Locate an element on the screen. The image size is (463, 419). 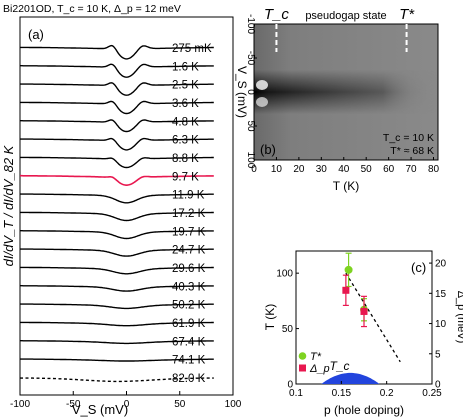
y-tick-label: -100 is located at coordinates (250, 24).